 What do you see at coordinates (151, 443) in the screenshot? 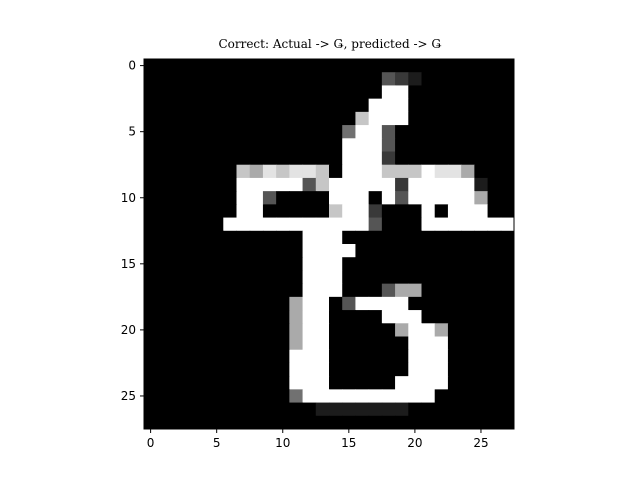
I see `x-tick-label: 0` at bounding box center [151, 443].